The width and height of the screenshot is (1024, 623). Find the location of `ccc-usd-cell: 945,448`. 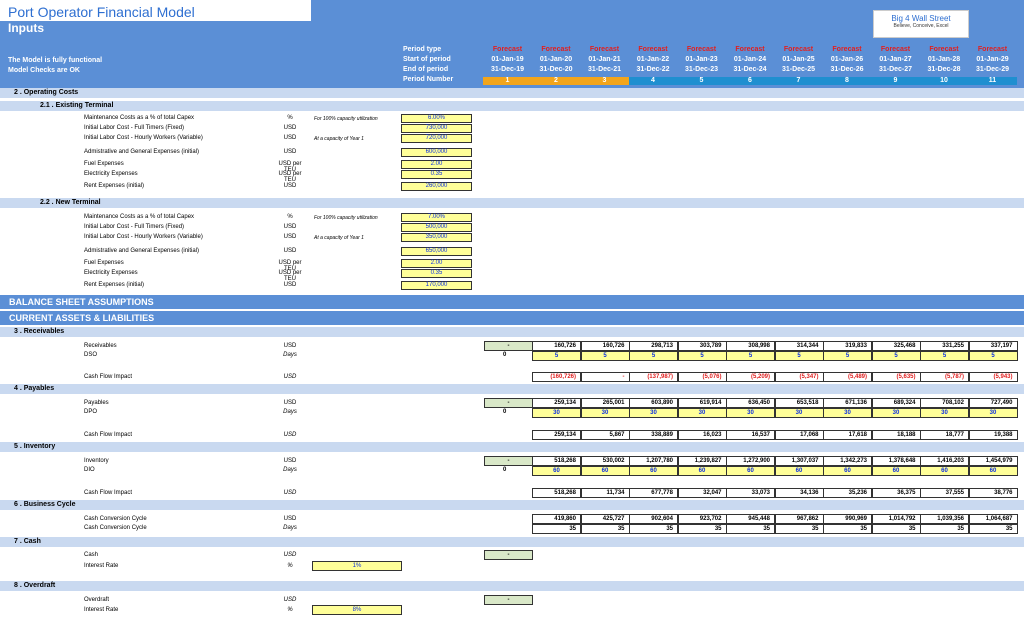

ccc-usd-cell: 945,448 is located at coordinates (750, 519).